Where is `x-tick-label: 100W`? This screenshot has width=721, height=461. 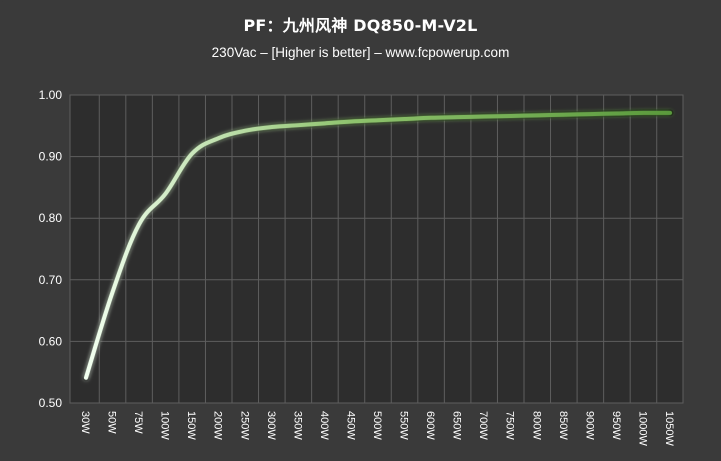
x-tick-label: 100W is located at coordinates (165, 425).